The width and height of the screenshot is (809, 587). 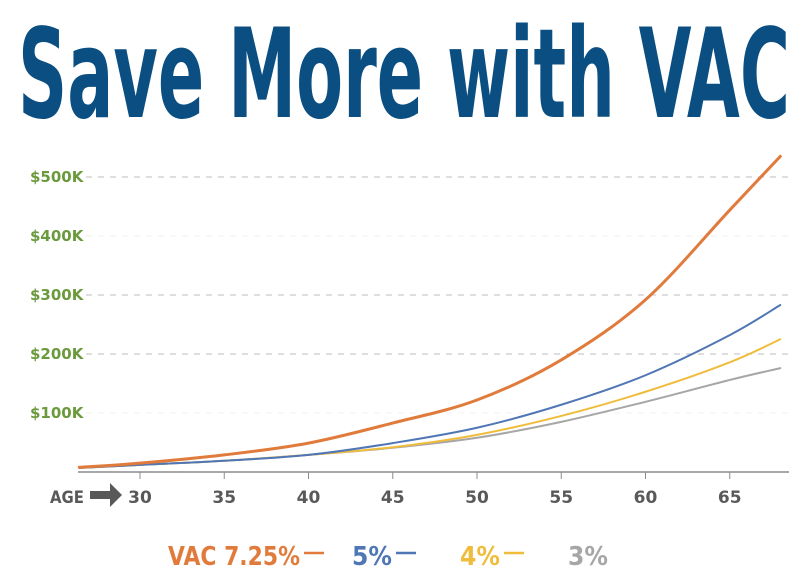 What do you see at coordinates (57, 354) in the screenshot?
I see `y-tick-label: $200K` at bounding box center [57, 354].